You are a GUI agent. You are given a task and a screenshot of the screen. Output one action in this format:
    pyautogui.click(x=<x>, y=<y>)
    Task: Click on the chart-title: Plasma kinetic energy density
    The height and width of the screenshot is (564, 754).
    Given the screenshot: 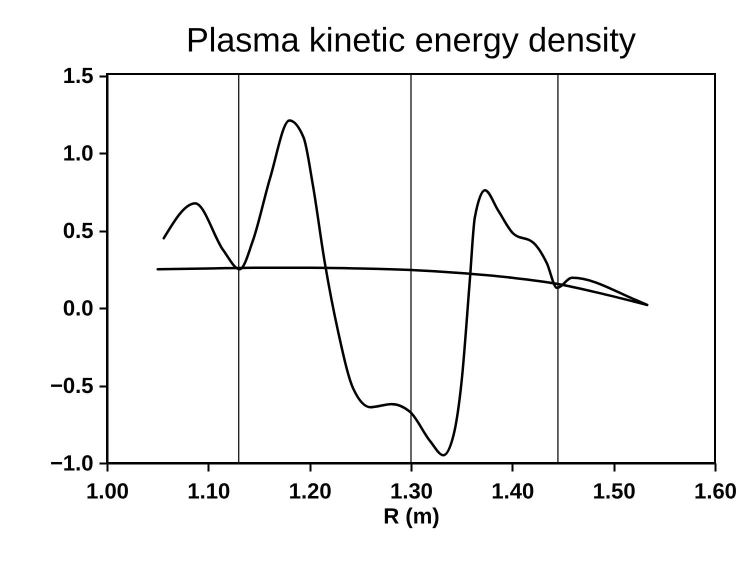 What is the action you would take?
    pyautogui.click(x=411, y=41)
    